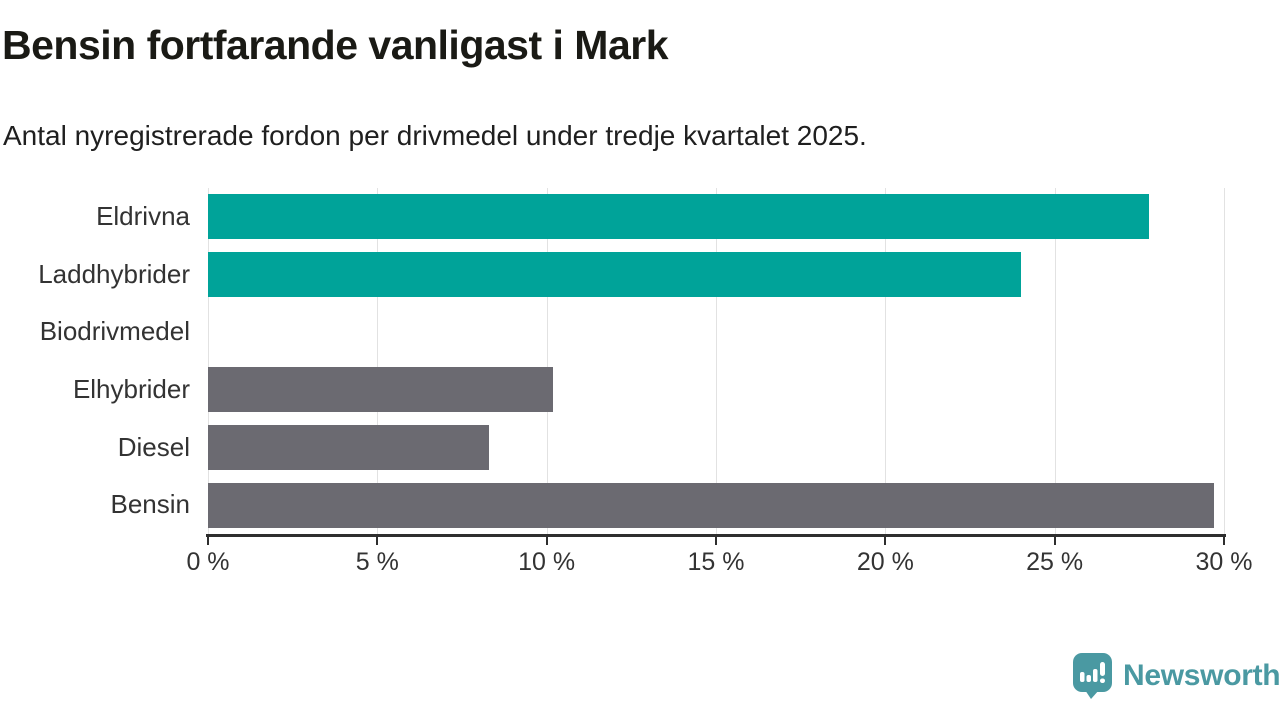  I want to click on bar-row: Elhybrider, so click(640, 390).